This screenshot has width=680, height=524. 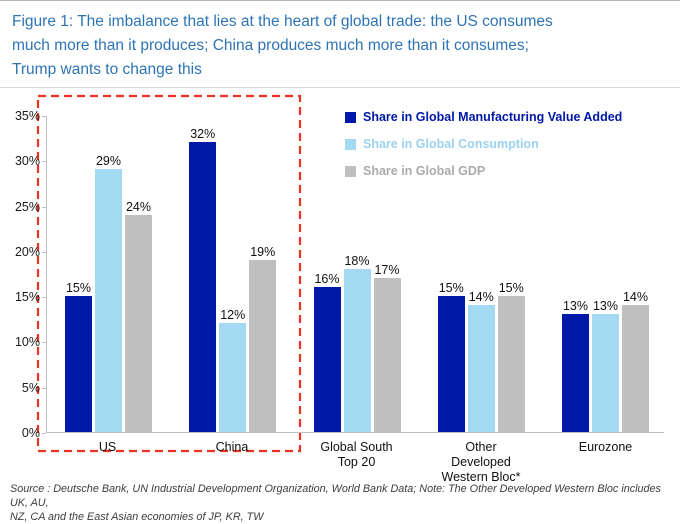 I want to click on bar-value-label: 32%, so click(x=203, y=134).